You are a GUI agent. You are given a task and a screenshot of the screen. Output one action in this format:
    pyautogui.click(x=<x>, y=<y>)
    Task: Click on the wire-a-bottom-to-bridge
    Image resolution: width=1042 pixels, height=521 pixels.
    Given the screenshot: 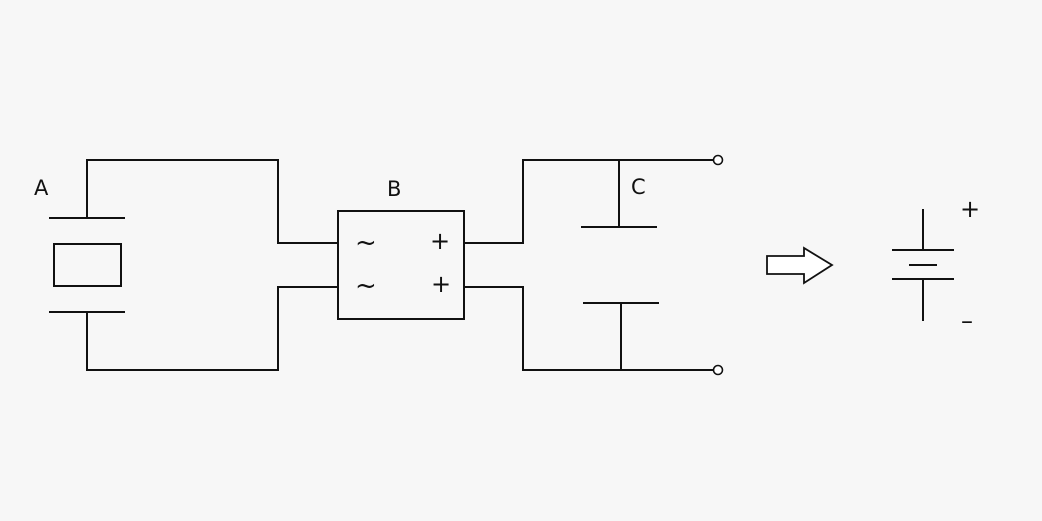 What is the action you would take?
    pyautogui.click(x=212, y=328)
    